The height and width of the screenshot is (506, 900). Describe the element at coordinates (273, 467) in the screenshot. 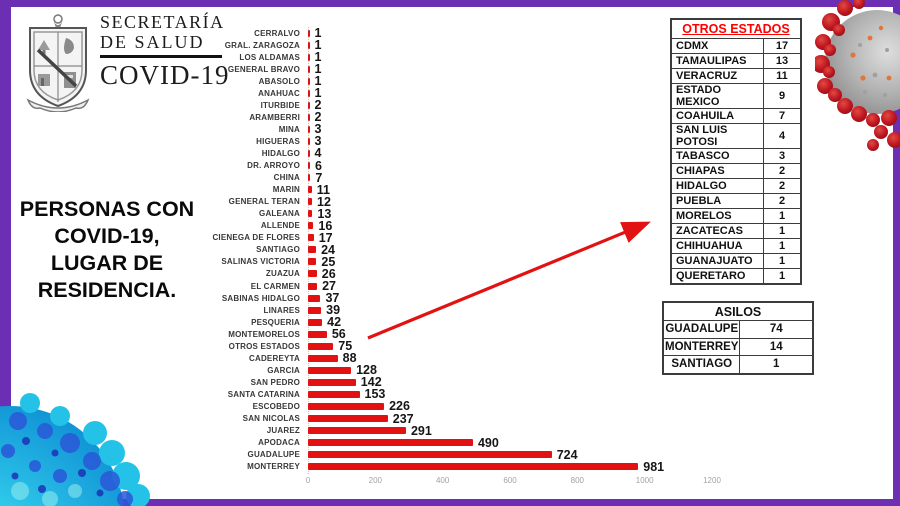

I see `category-label: MONTERREY` at that location.